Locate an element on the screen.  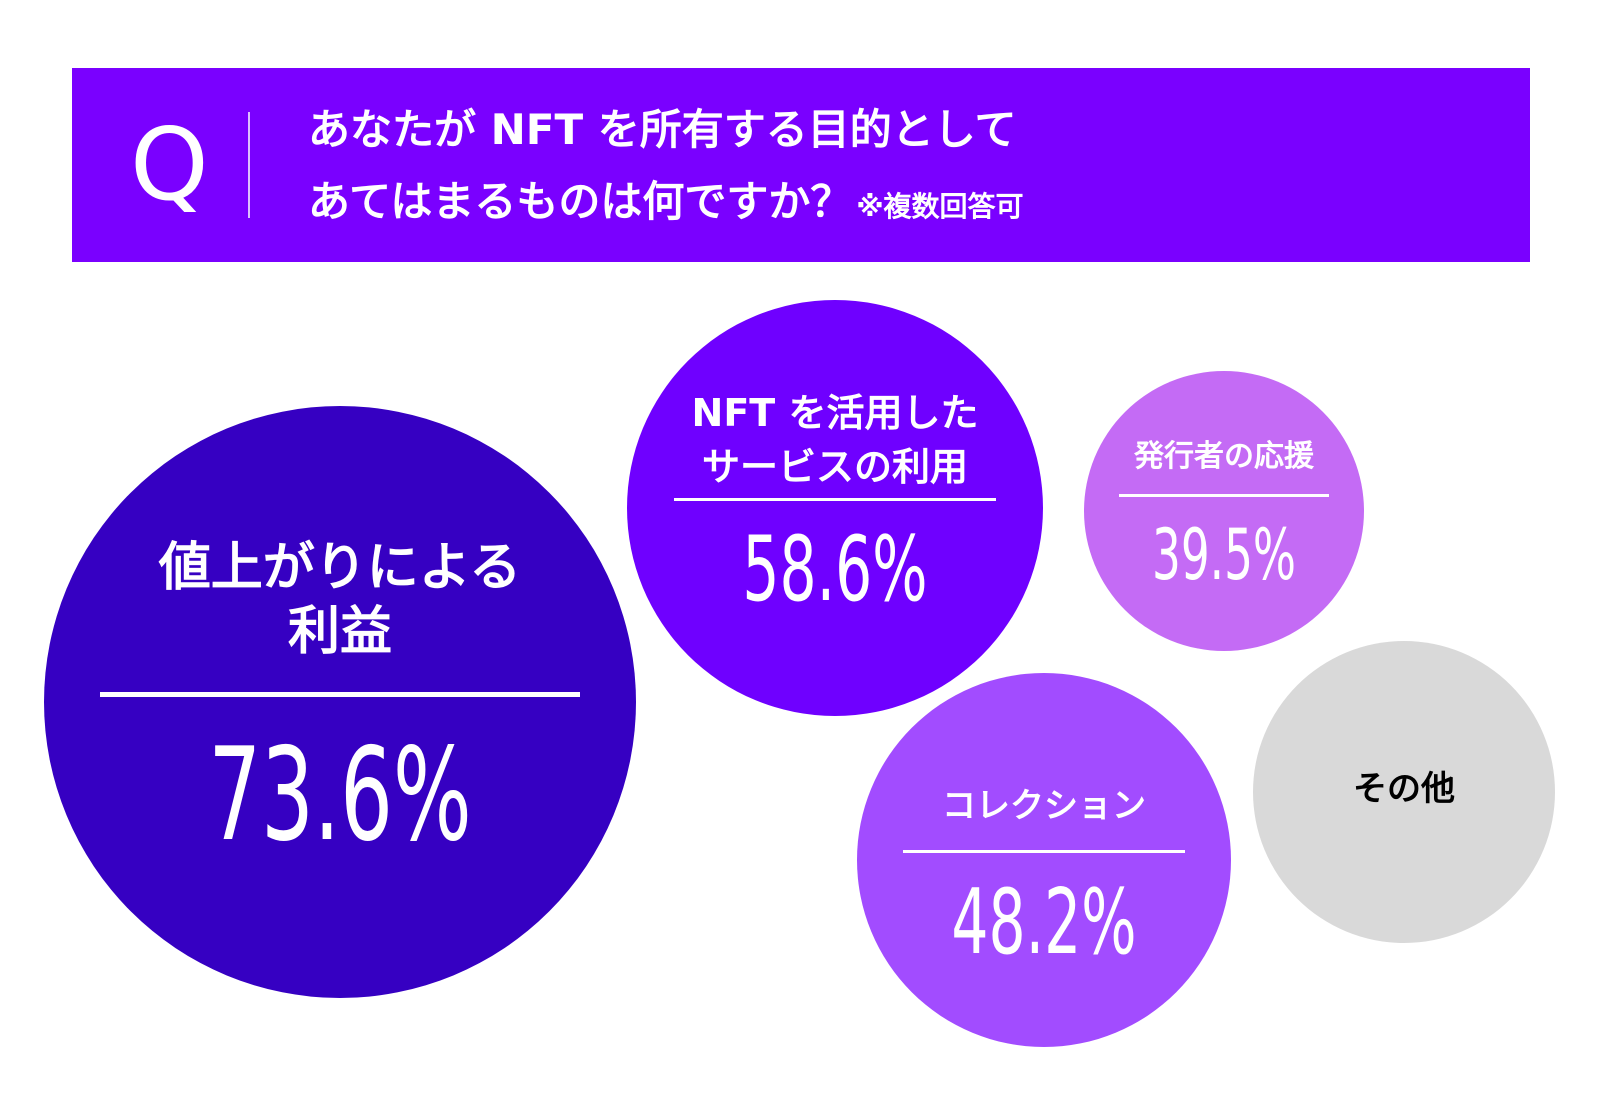
bubble-1-label-line-2: 利益 is located at coordinates (339, 632).